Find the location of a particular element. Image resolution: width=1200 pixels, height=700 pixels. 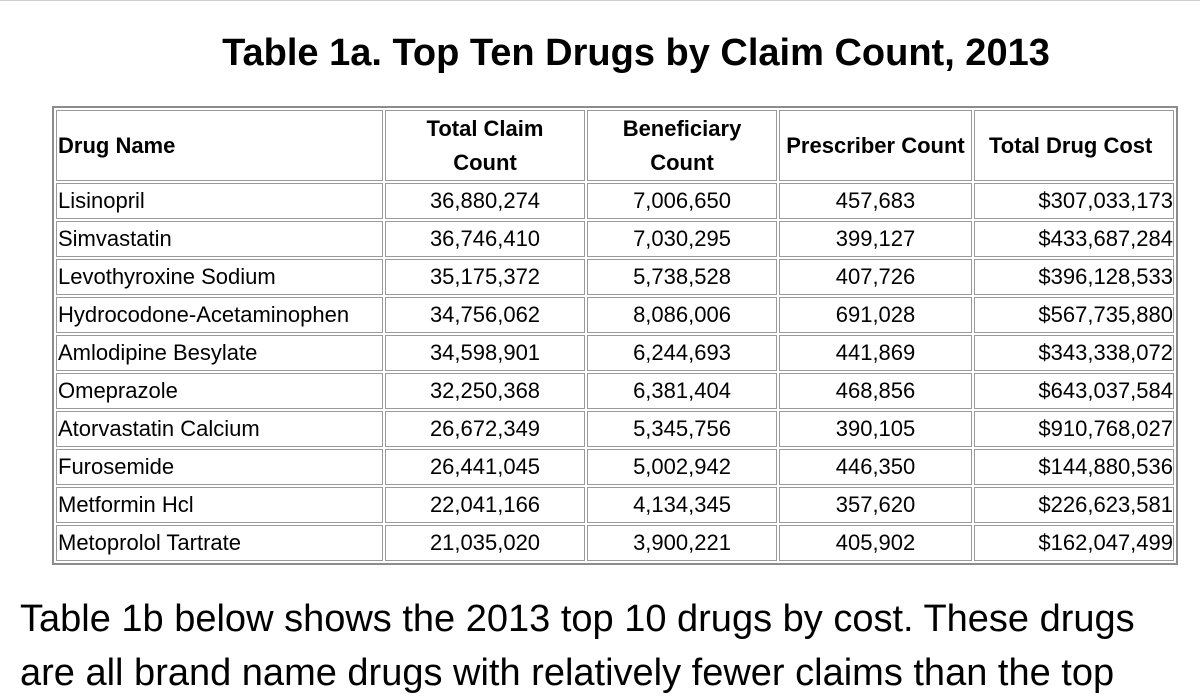

cell-beneficiary-count: 8,086,006 is located at coordinates (682, 315).